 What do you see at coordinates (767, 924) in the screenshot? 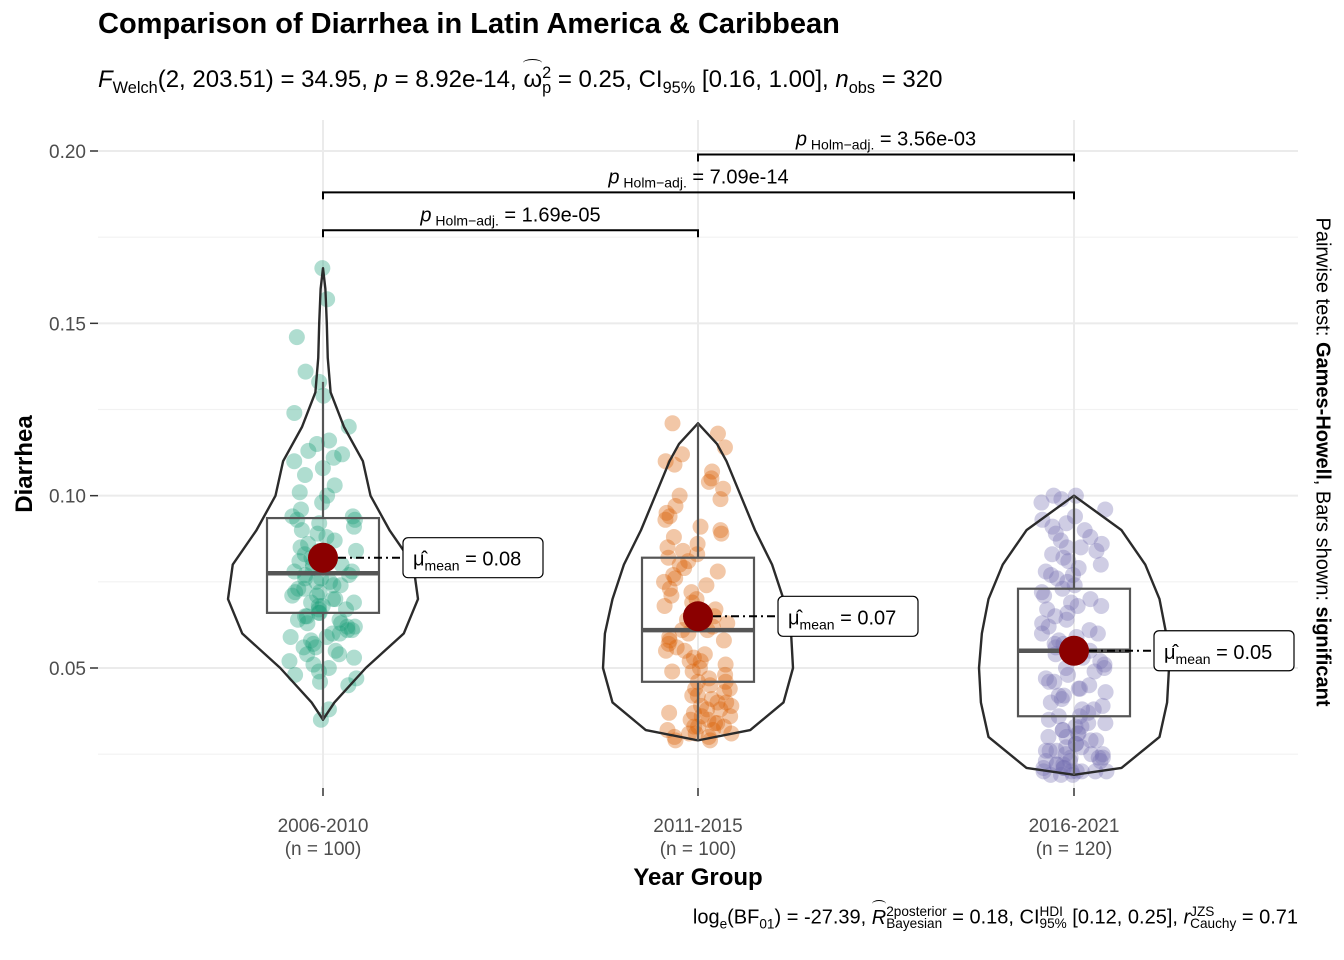
I see `bf-sub: 01` at bounding box center [767, 924].